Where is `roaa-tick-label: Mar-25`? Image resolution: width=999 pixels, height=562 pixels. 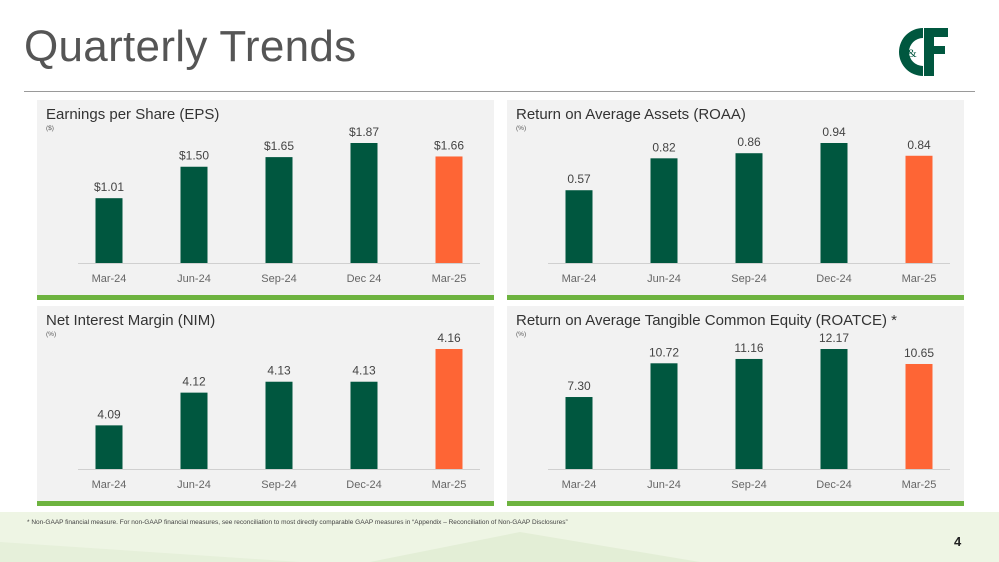 roaa-tick-label: Mar-25 is located at coordinates (919, 279).